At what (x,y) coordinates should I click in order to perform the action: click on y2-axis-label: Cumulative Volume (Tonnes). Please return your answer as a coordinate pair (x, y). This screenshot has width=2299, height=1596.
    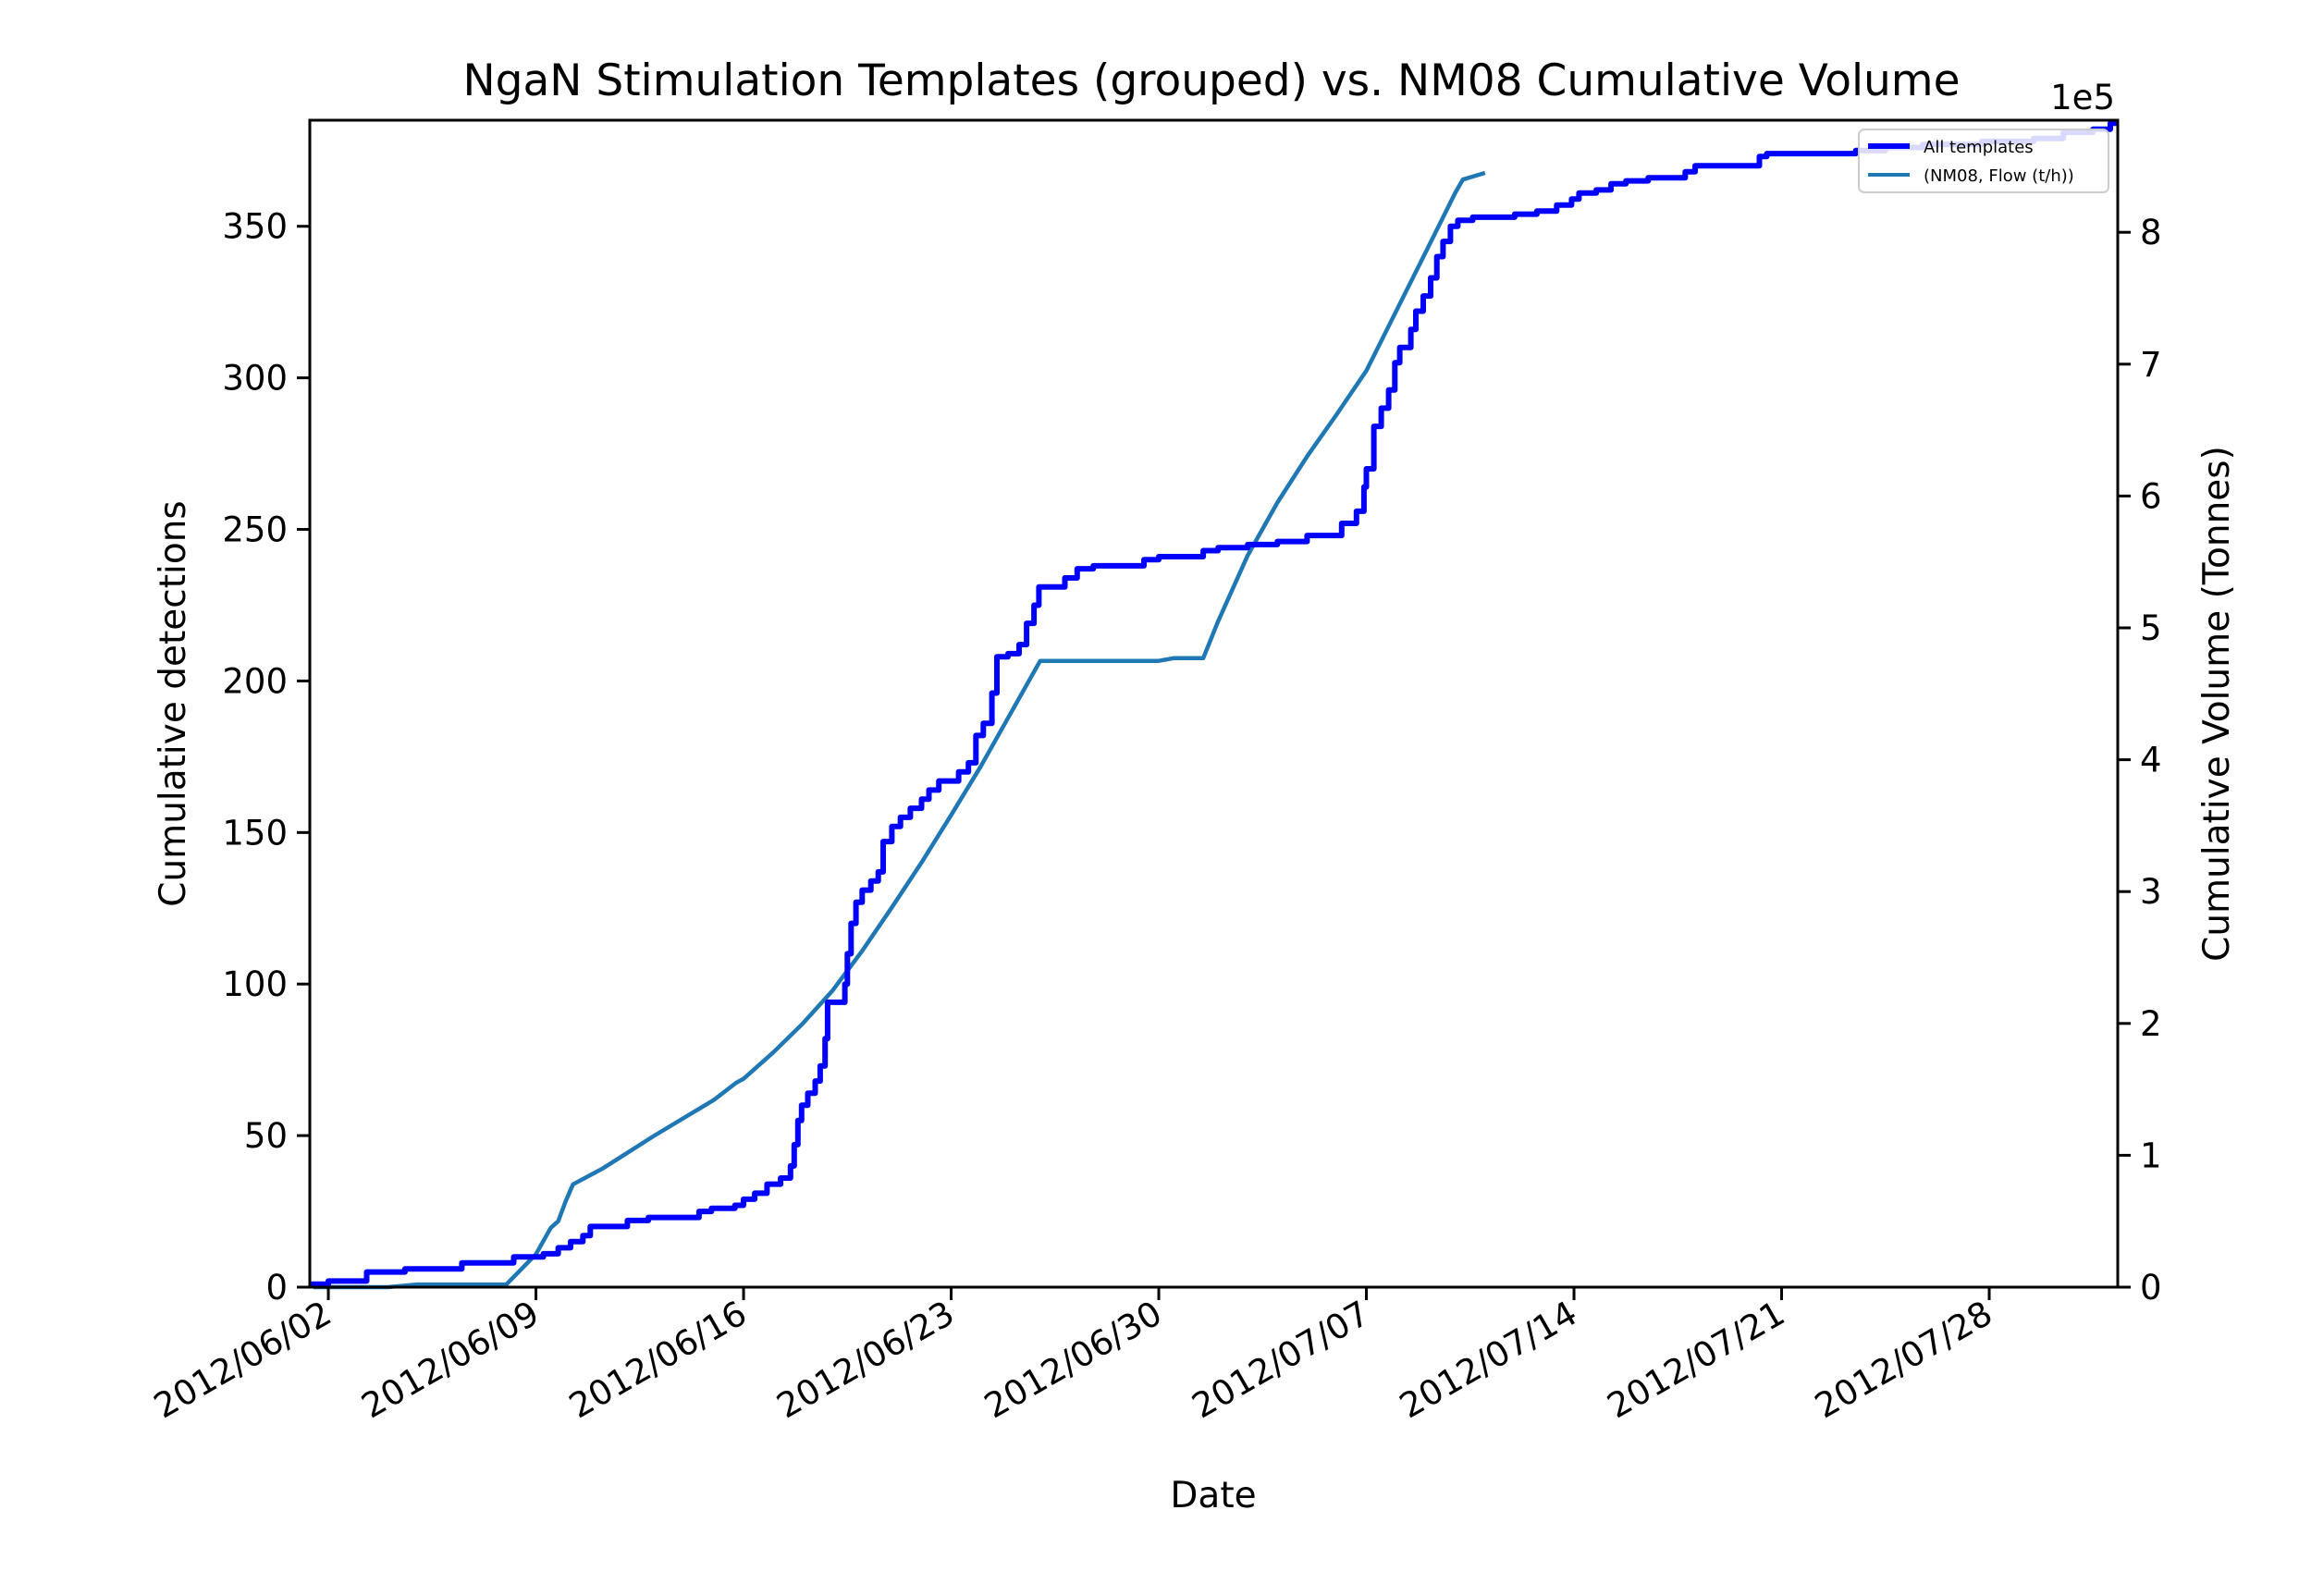
    Looking at the image, I should click on (2217, 704).